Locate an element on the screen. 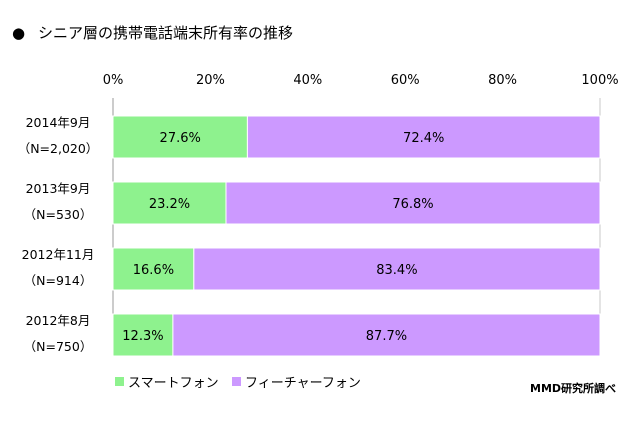 This screenshot has width=640, height=426. category-sublabel: （N=914） is located at coordinates (58, 280).